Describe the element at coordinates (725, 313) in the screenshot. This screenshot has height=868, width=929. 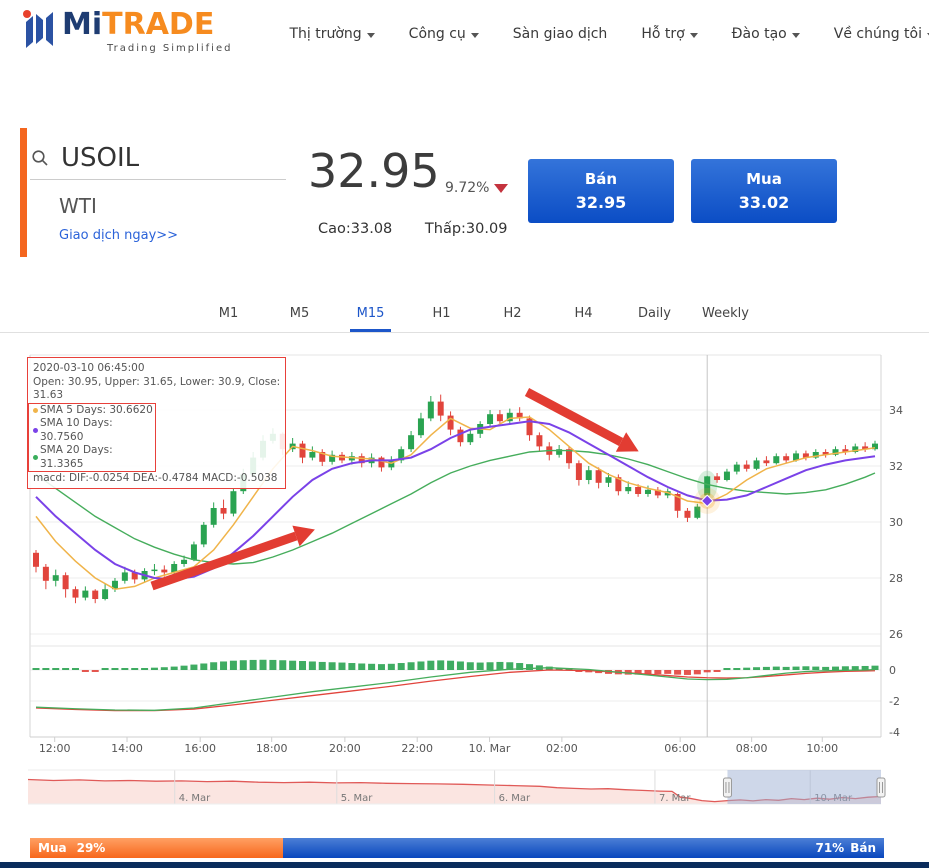
I see `tab-weekly: Weekly` at that location.